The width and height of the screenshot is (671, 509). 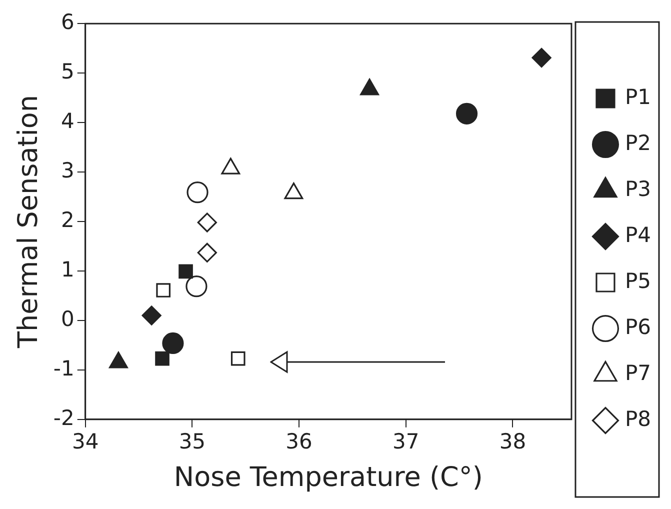 What do you see at coordinates (638, 372) in the screenshot?
I see `legend-label: P7` at bounding box center [638, 372].